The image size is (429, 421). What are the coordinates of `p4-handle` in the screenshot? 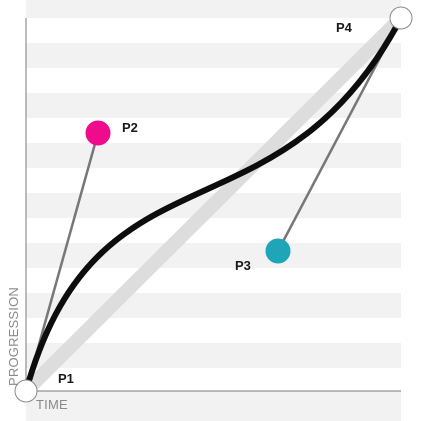 It's located at (401, 18).